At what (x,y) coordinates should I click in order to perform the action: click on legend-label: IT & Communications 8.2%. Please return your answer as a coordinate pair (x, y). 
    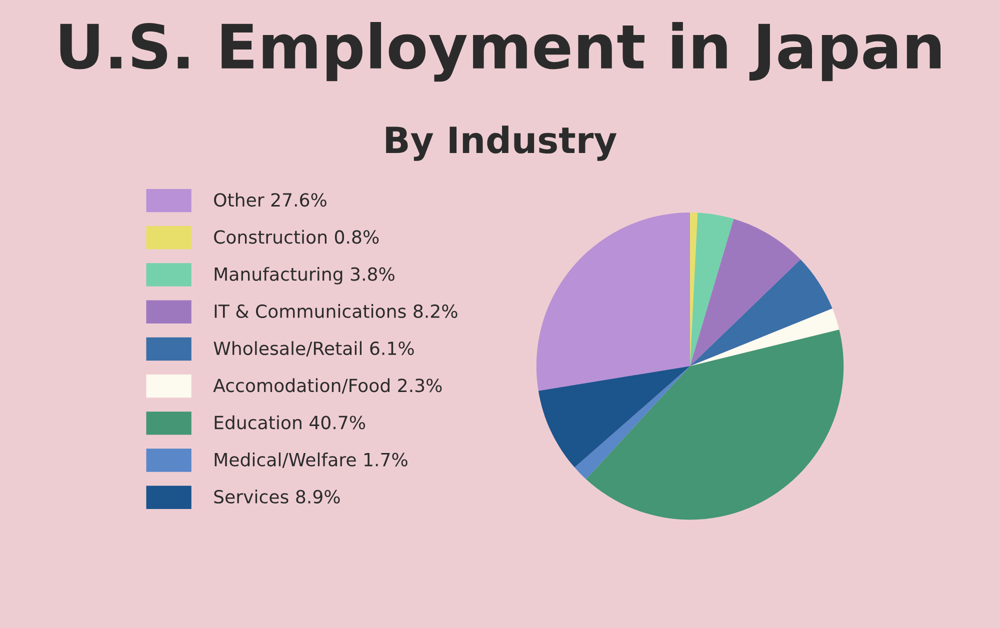
    Looking at the image, I should click on (336, 311).